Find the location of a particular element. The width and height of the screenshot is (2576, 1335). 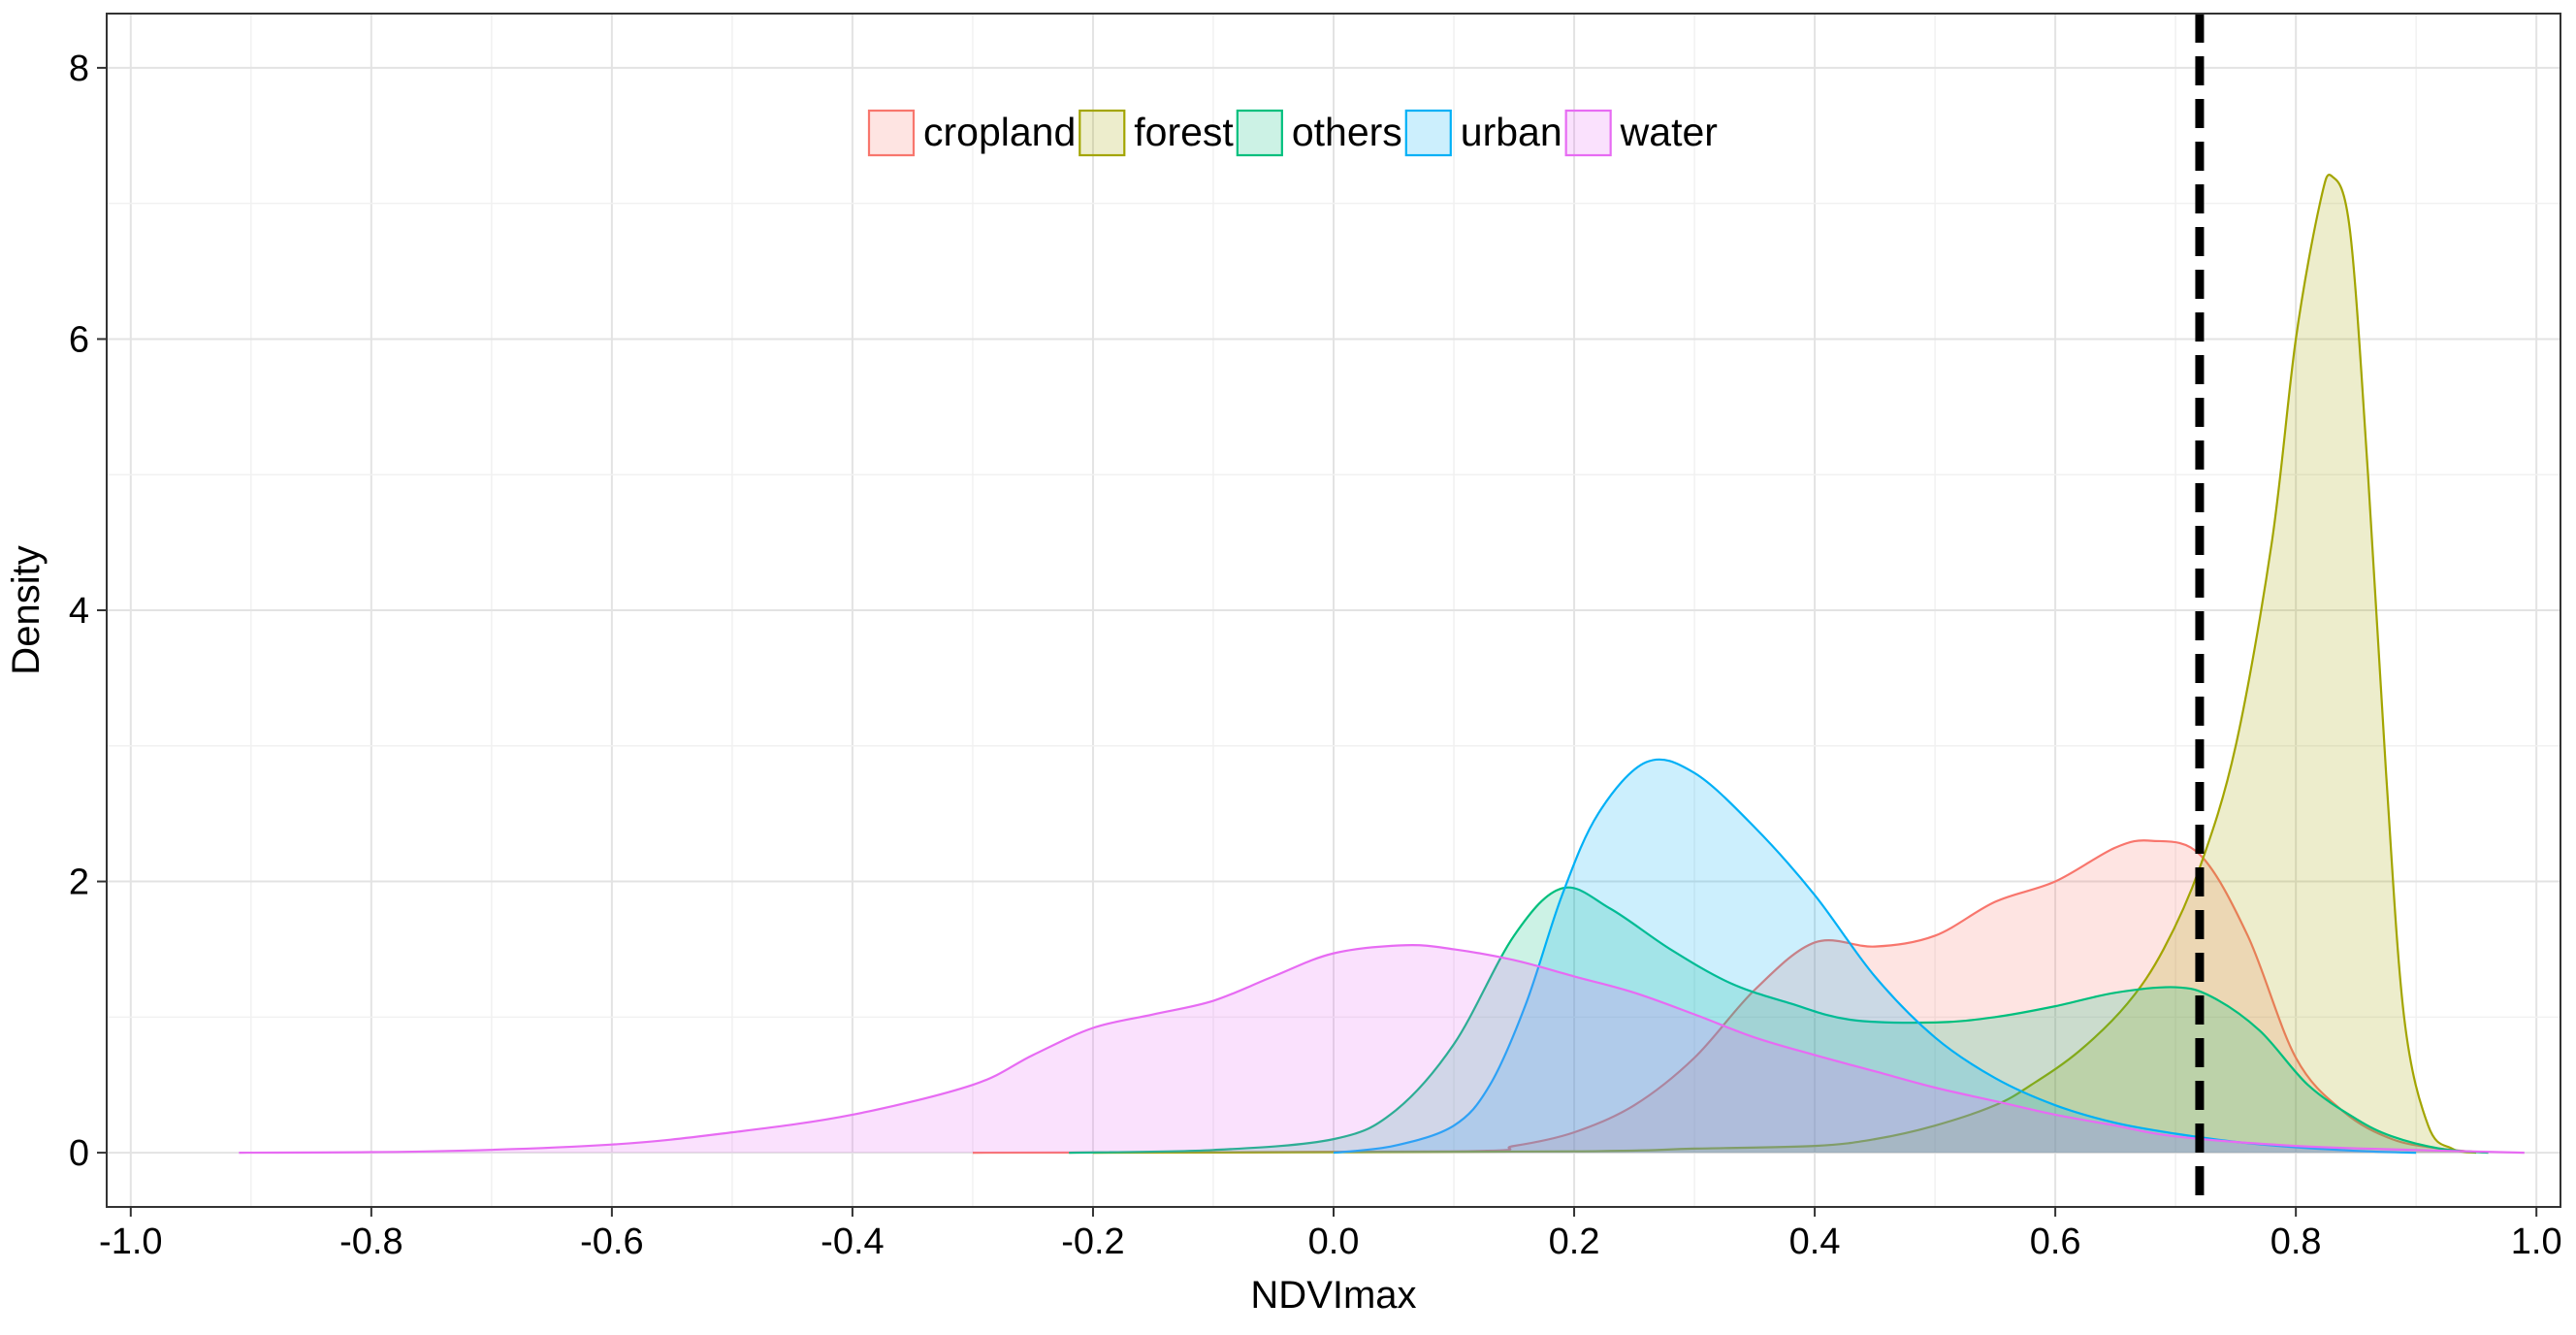

legend-item-cropland: cropland is located at coordinates (971, 133).